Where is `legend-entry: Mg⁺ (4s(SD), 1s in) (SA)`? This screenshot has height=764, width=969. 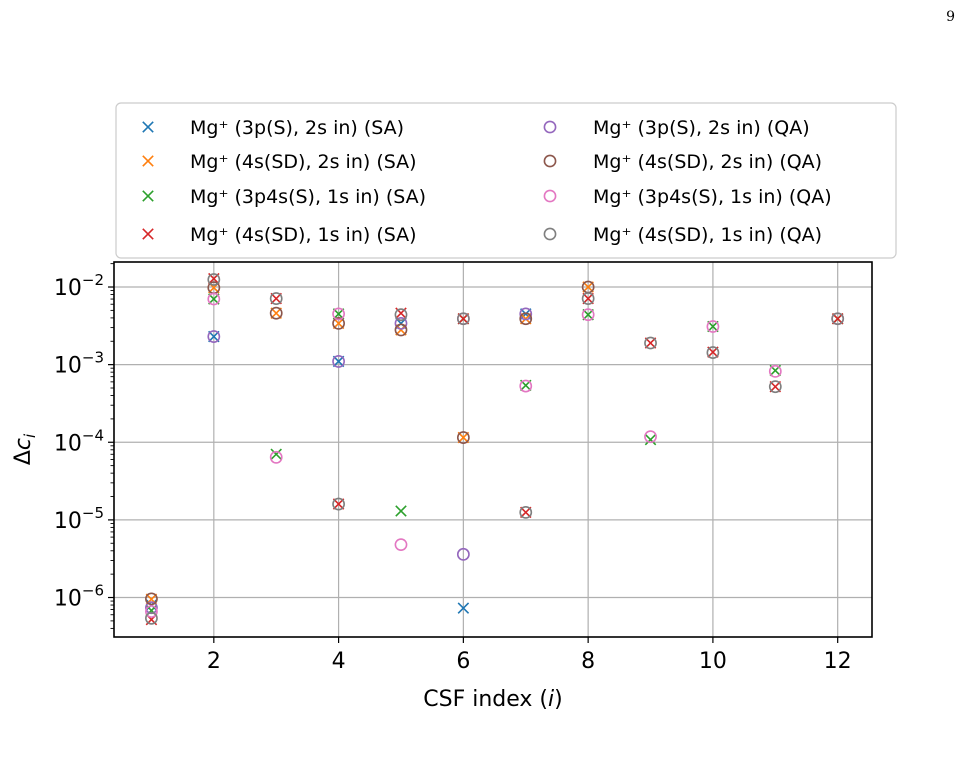
legend-entry: Mg⁺ (4s(SD), 1s in) (SA) is located at coordinates (279, 235).